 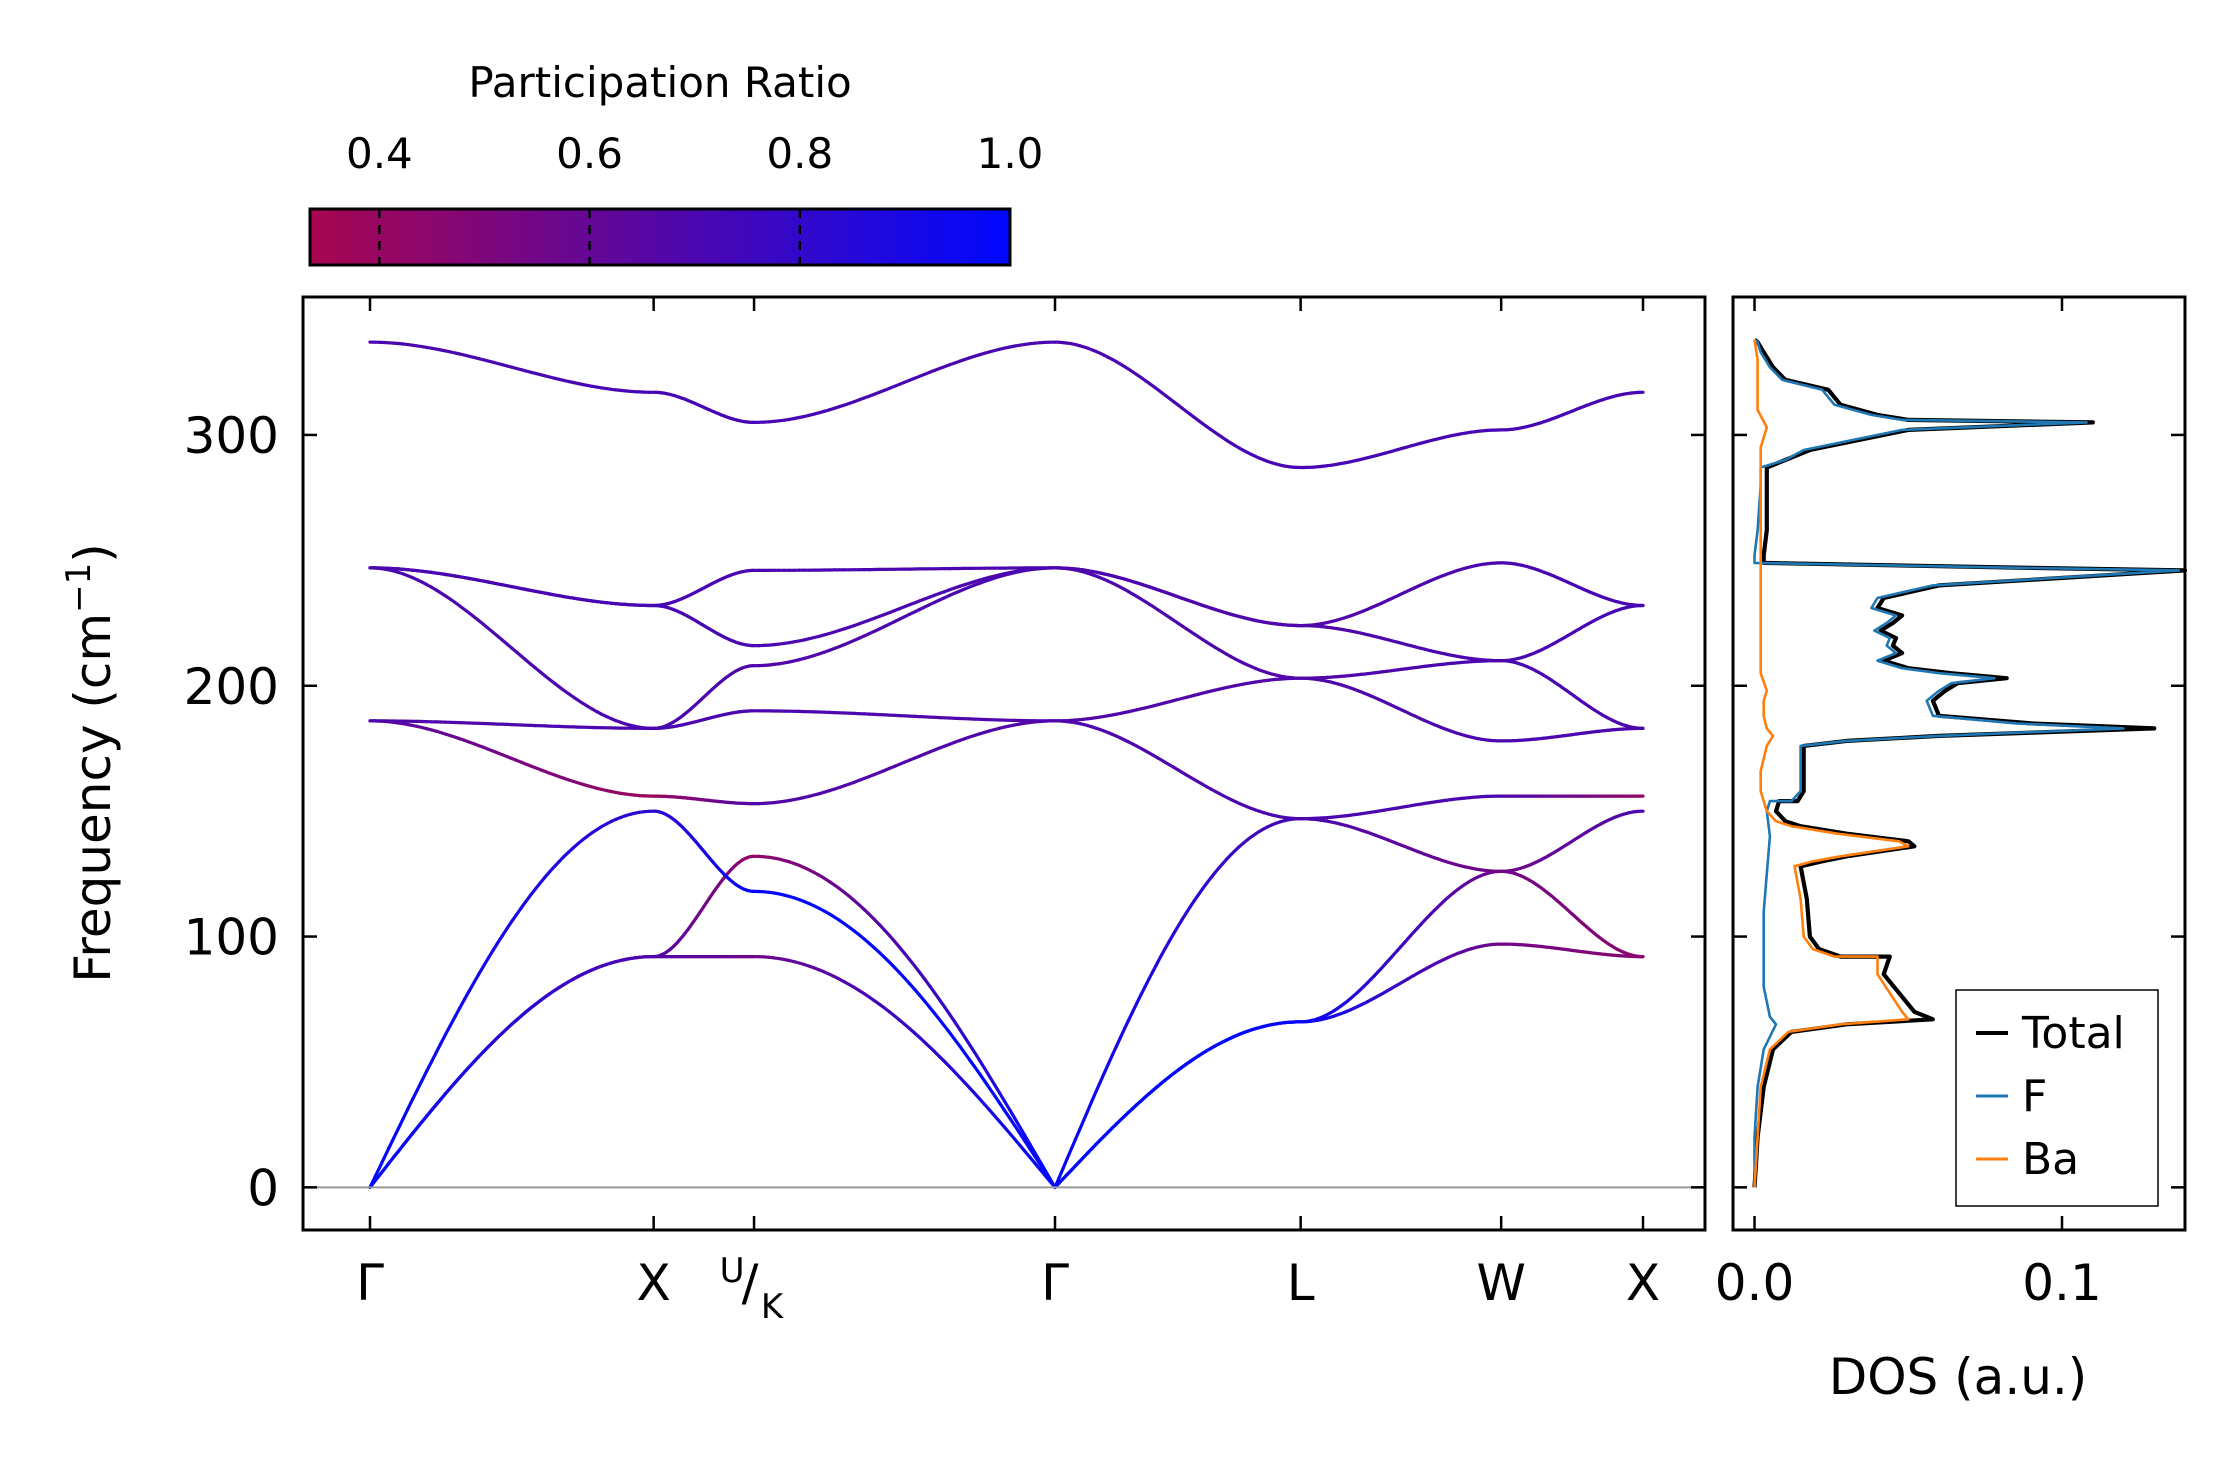 What do you see at coordinates (1958, 1377) in the screenshot?
I see `dos-x-axis-label: DOS (a.u.)` at bounding box center [1958, 1377].